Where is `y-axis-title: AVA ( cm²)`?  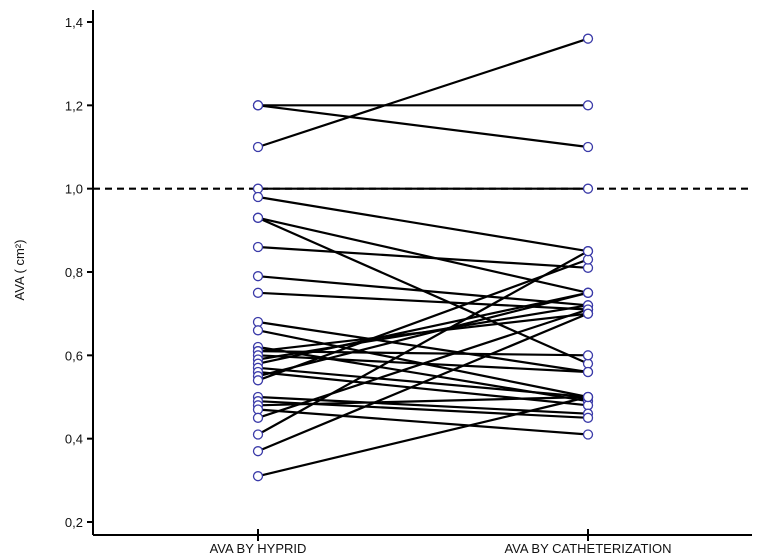
y-axis-title: AVA ( cm²) is located at coordinates (19, 270).